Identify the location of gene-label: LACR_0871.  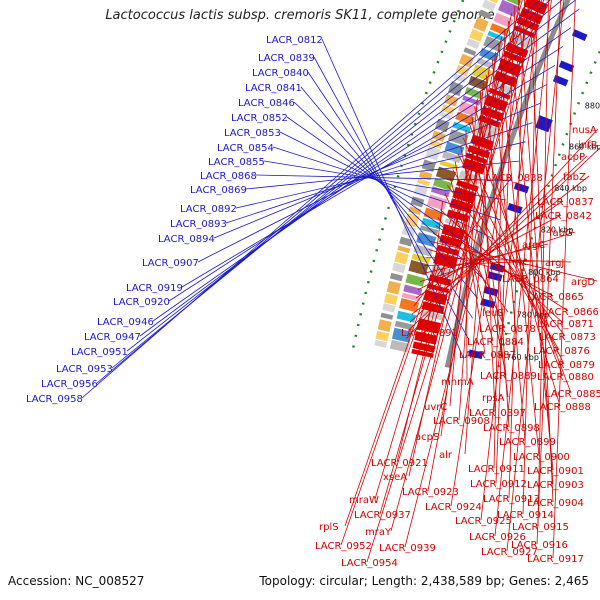
(565, 324).